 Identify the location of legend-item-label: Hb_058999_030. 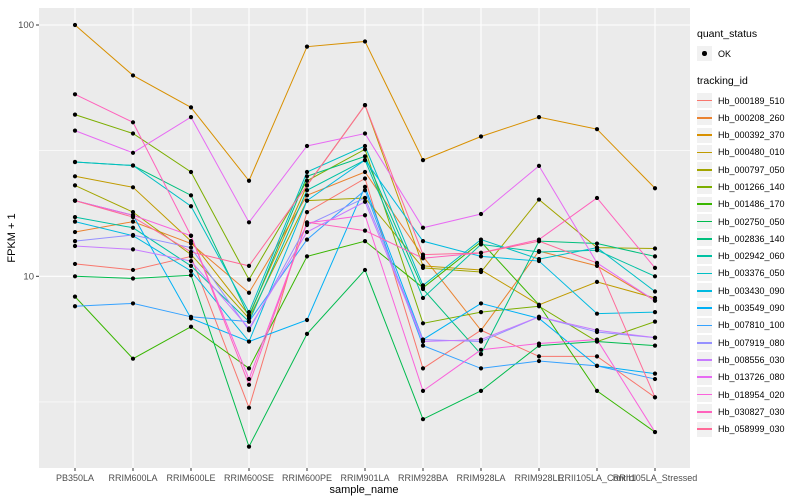
(751, 429).